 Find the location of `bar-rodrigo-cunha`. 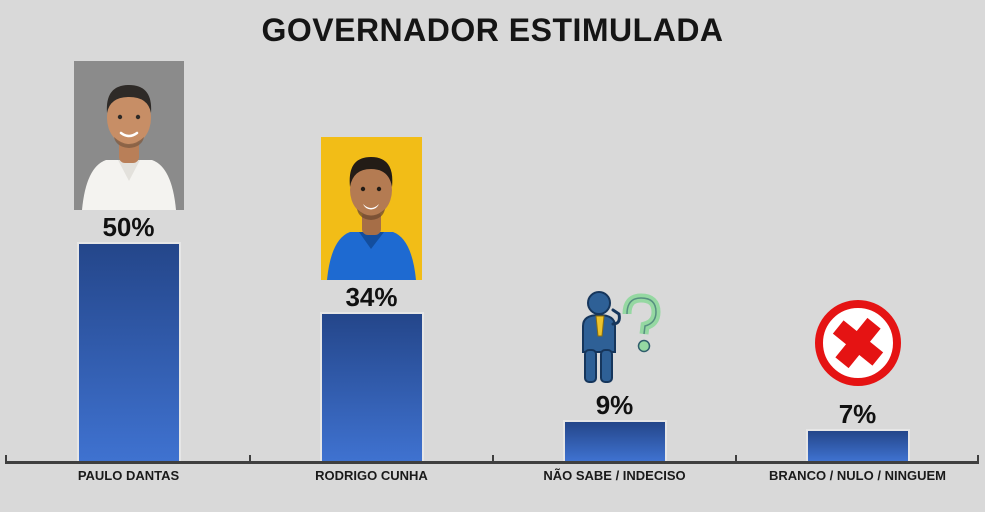

bar-rodrigo-cunha is located at coordinates (371, 387).